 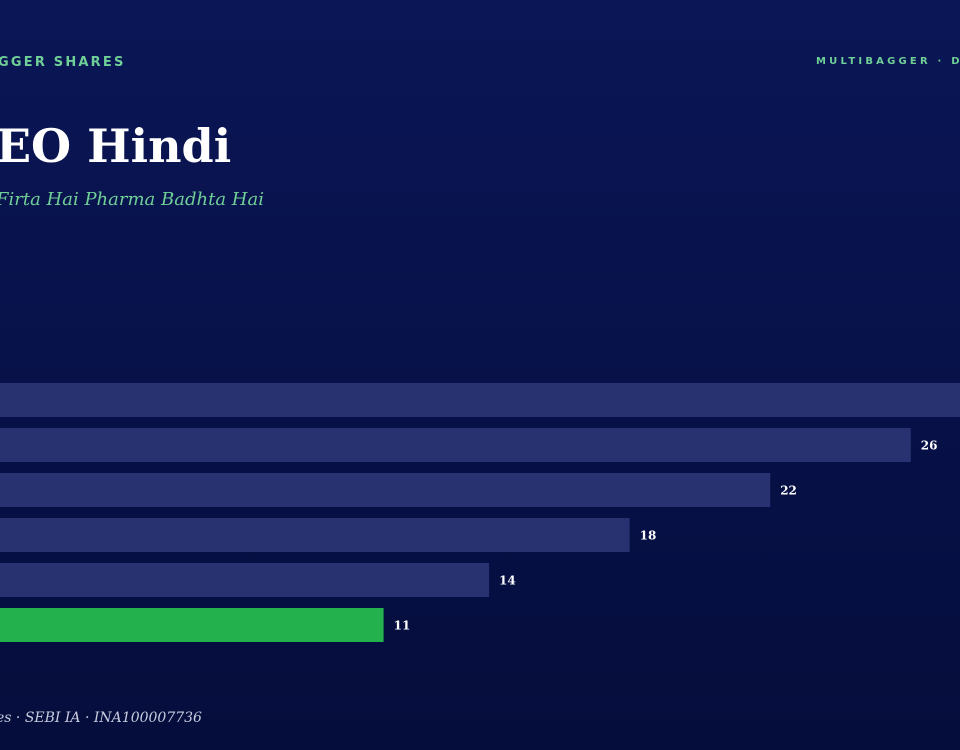 I want to click on title: EO Hindi, so click(x=115, y=146).